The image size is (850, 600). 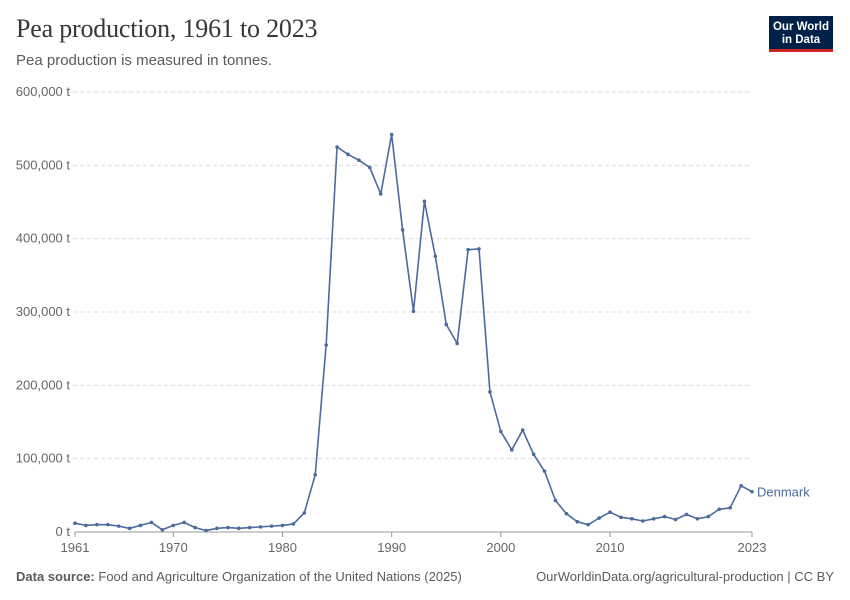 I want to click on x-tick-label: 1961, so click(x=75, y=547).